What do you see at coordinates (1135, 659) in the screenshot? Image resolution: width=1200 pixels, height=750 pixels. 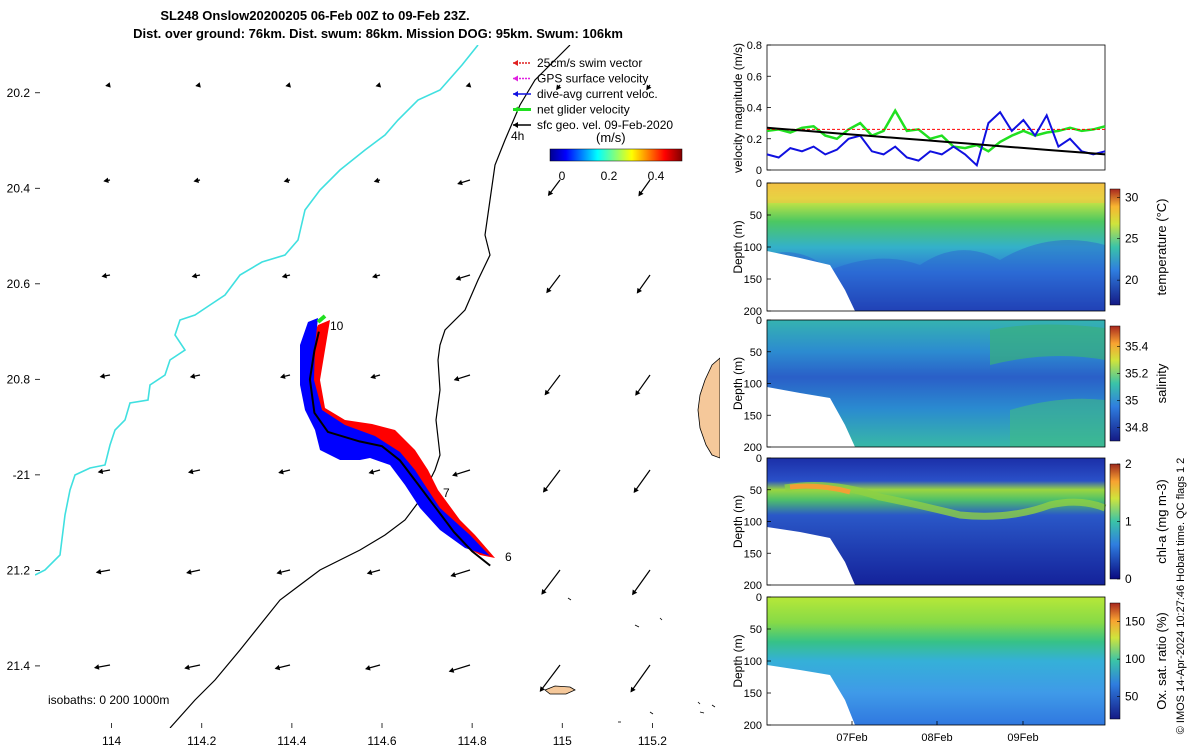 I see `colorbar-tick-label: 100` at bounding box center [1135, 659].